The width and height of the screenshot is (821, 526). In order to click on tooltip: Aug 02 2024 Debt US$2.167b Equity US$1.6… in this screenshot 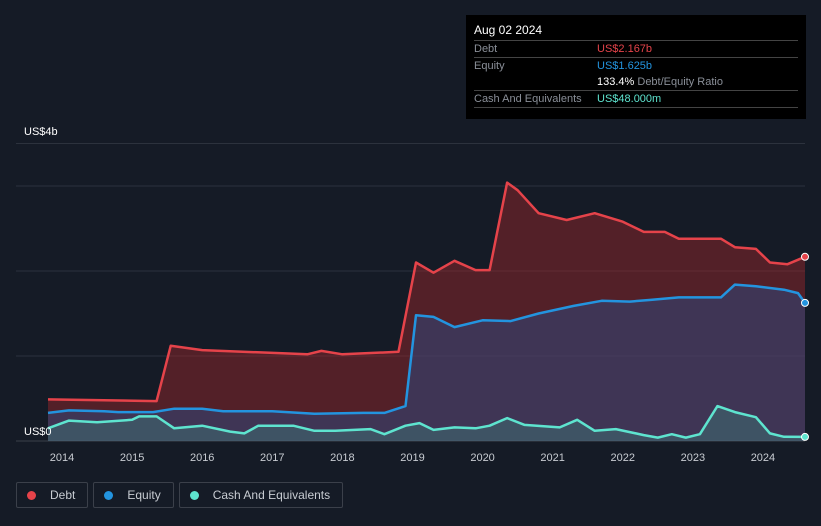, I will do `click(636, 67)`.